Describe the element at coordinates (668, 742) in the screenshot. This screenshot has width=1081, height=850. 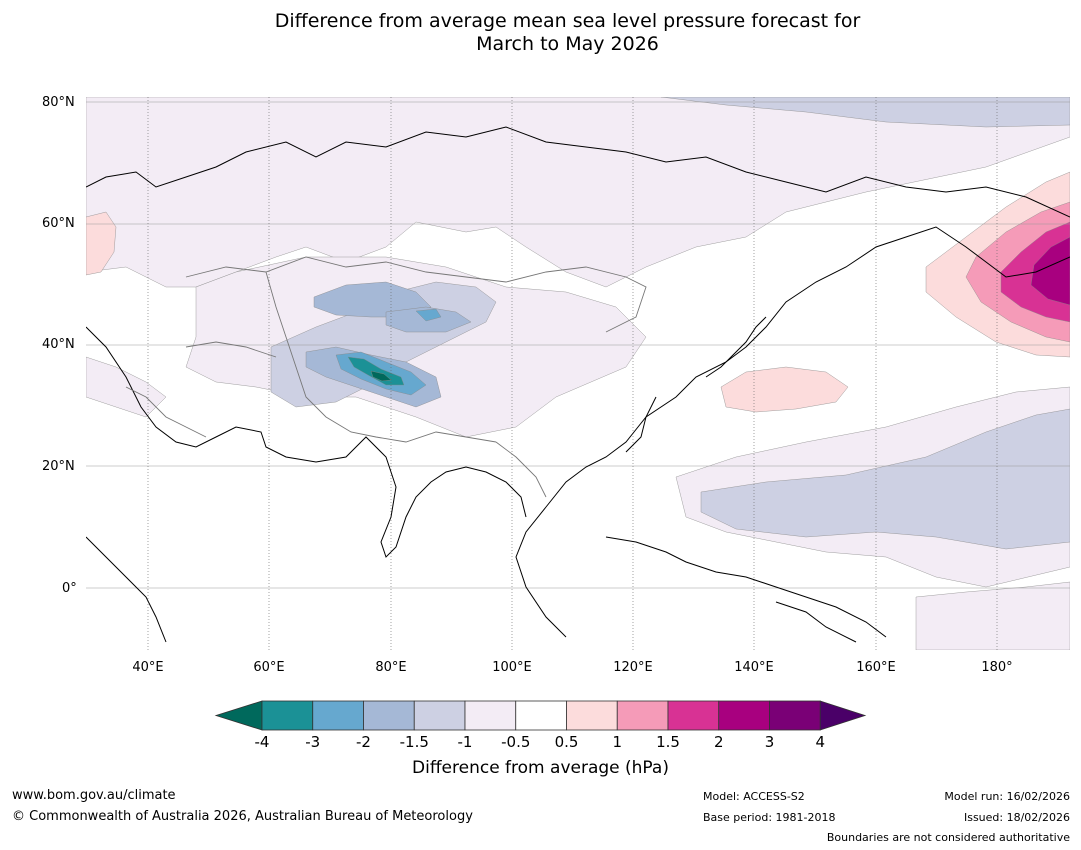
I see `colorbar-tick: 1.5` at that location.